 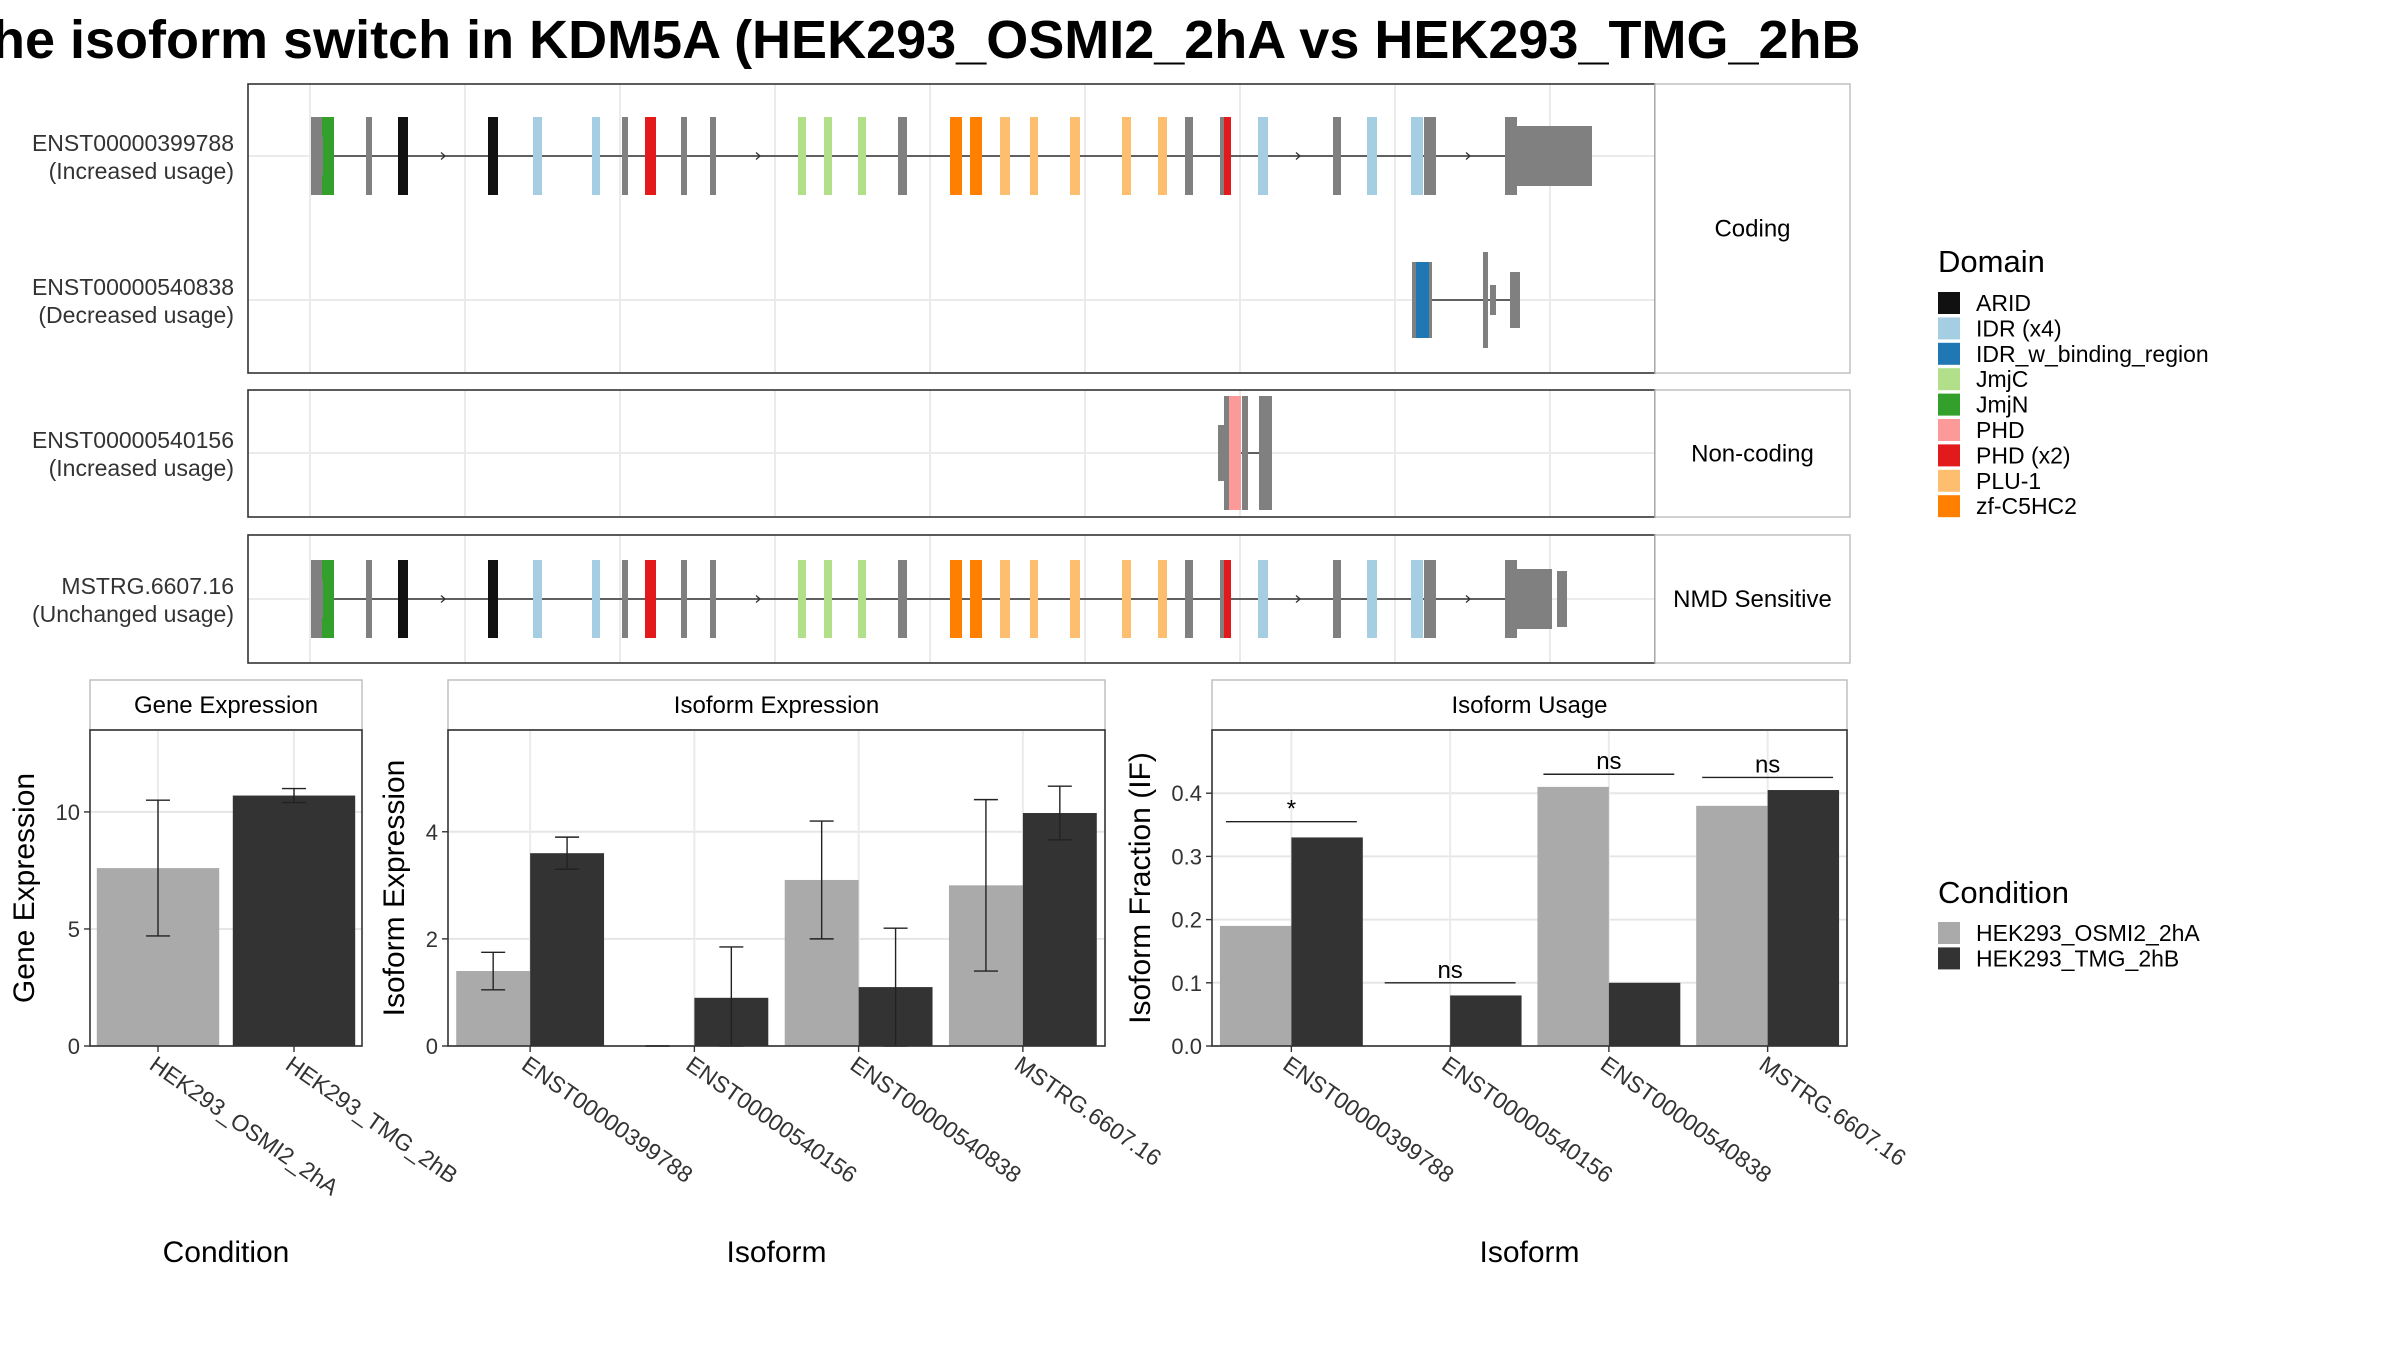 I want to click on facet-strip-label: NMD Sensitive, so click(x=1752, y=599).